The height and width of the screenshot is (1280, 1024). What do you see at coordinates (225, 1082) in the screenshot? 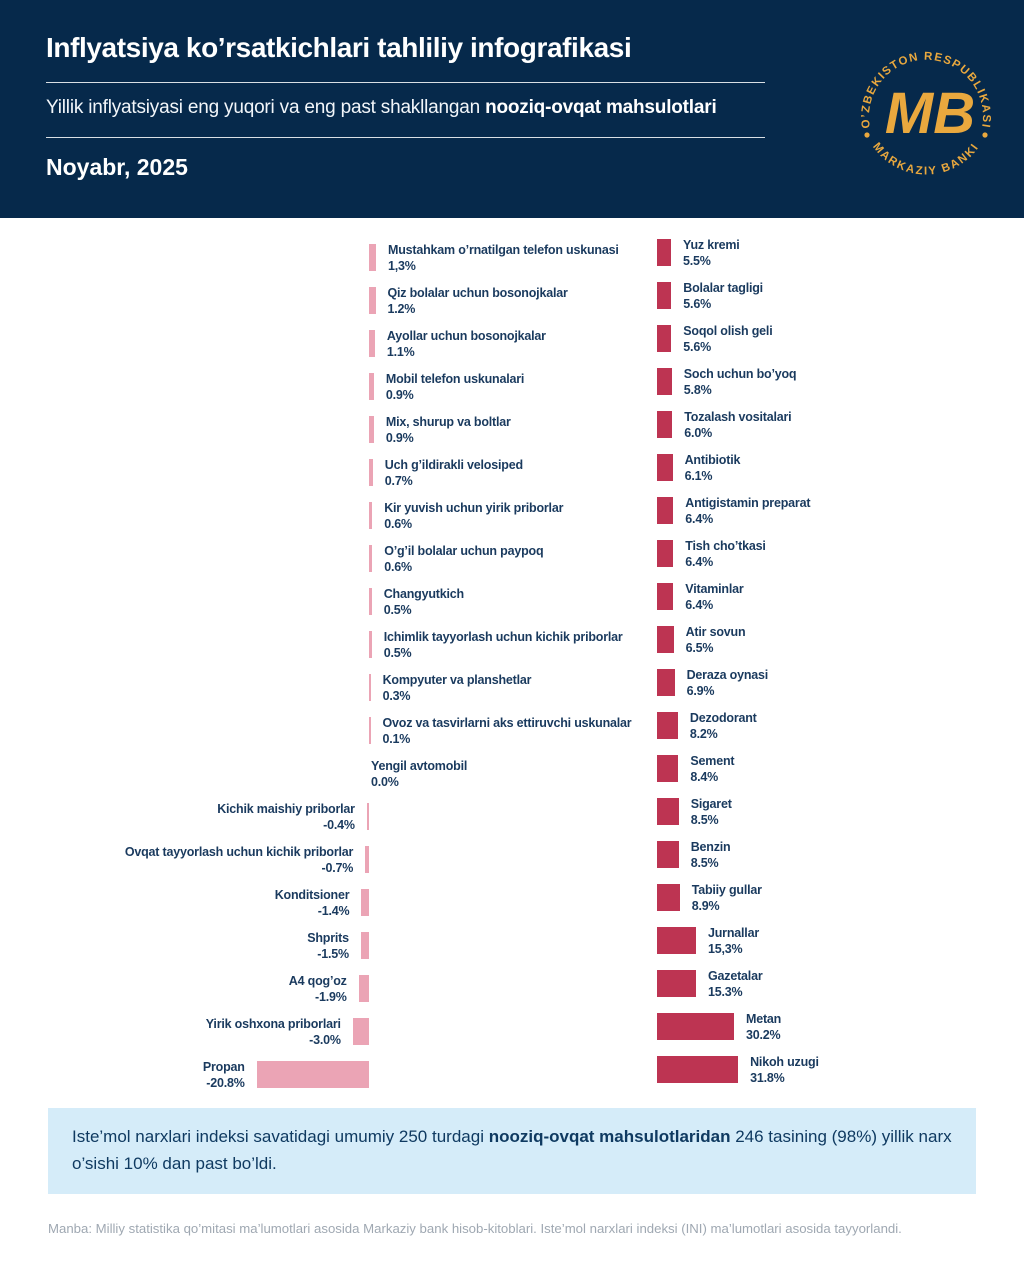
I see `bar-value: -20.8%` at bounding box center [225, 1082].